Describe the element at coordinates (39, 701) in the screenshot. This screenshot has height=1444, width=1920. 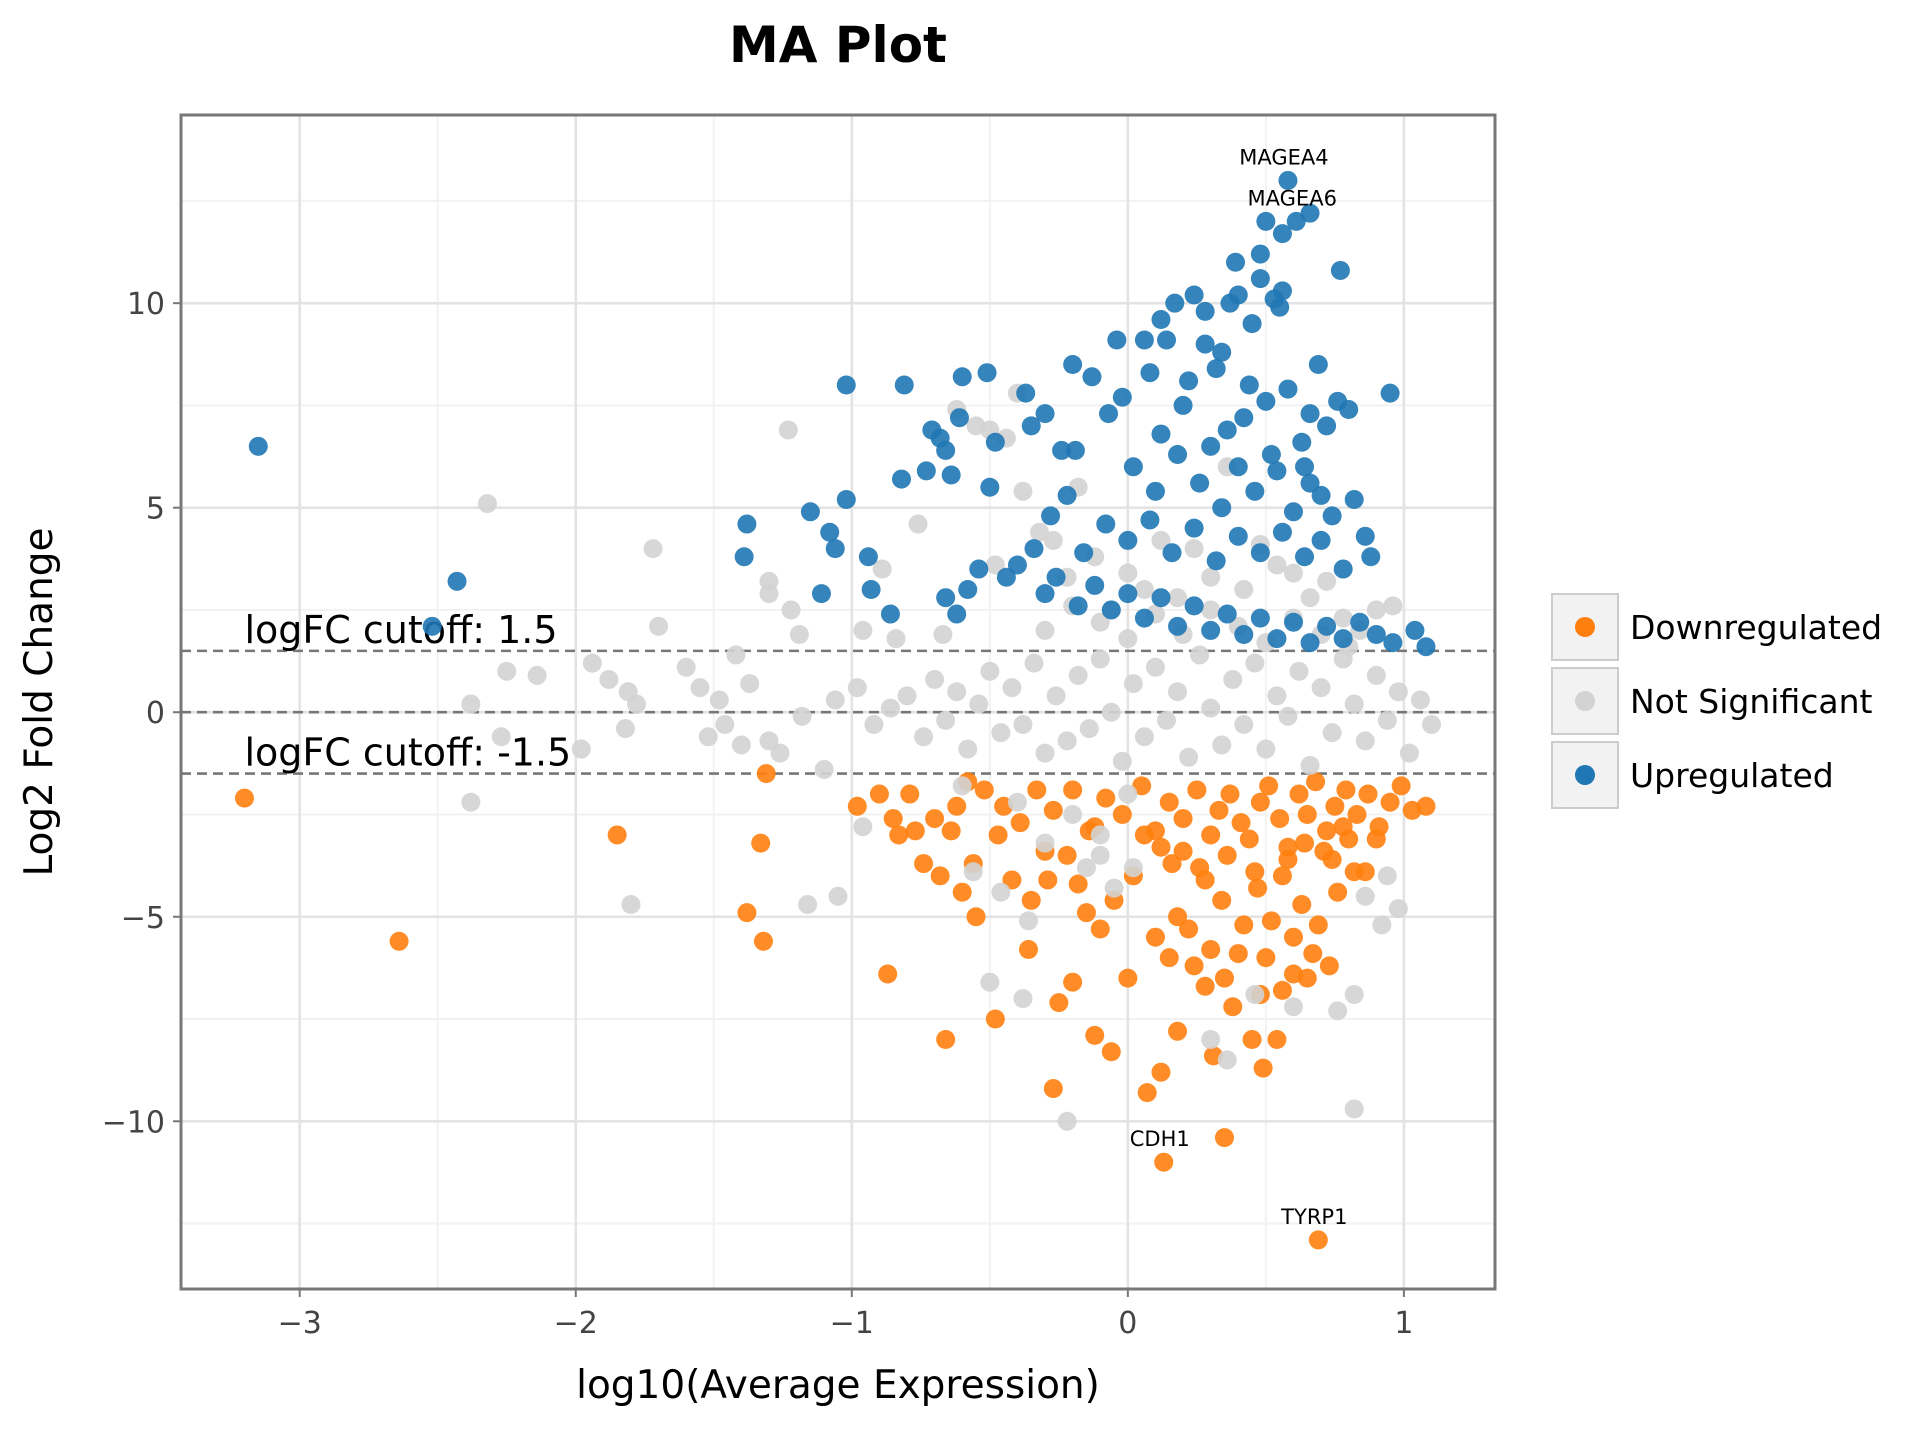
I see `y-axis-title: Log2 Fold Change` at that location.